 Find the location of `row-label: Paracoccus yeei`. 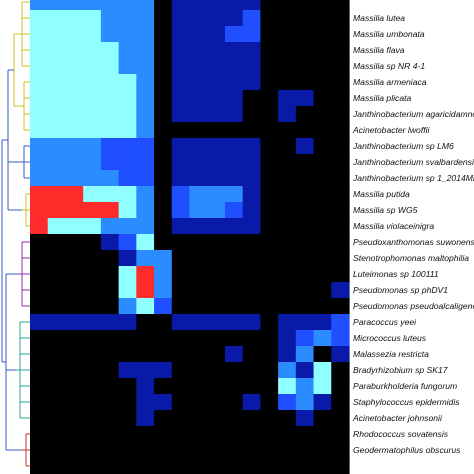

row-label: Paracoccus yeei is located at coordinates (385, 322).